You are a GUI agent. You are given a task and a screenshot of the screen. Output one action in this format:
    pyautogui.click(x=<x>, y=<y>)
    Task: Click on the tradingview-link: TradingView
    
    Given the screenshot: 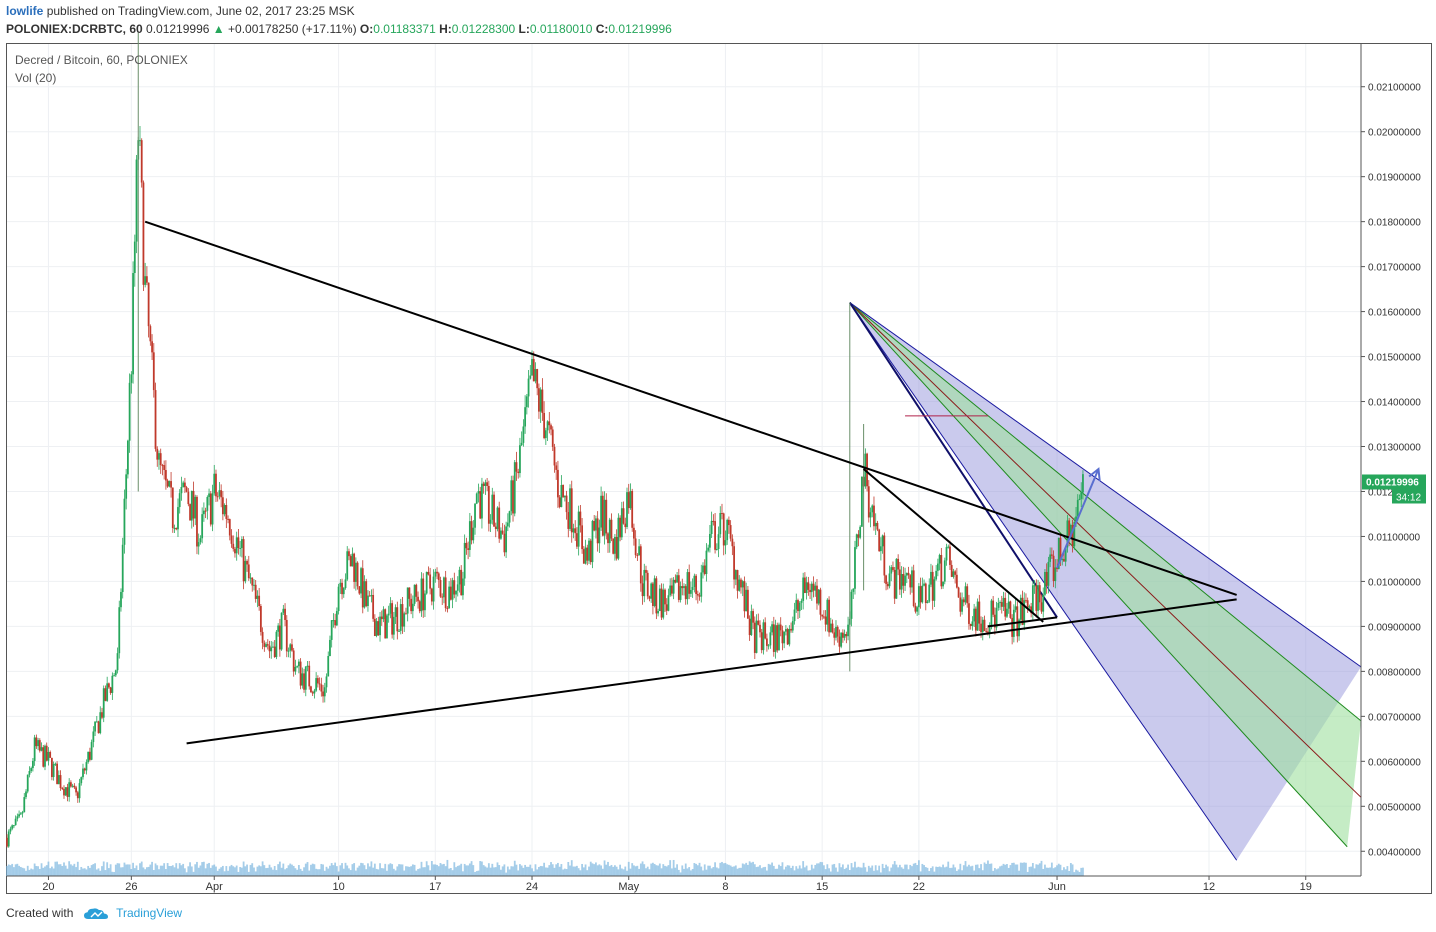 What is the action you would take?
    pyautogui.click(x=149, y=913)
    